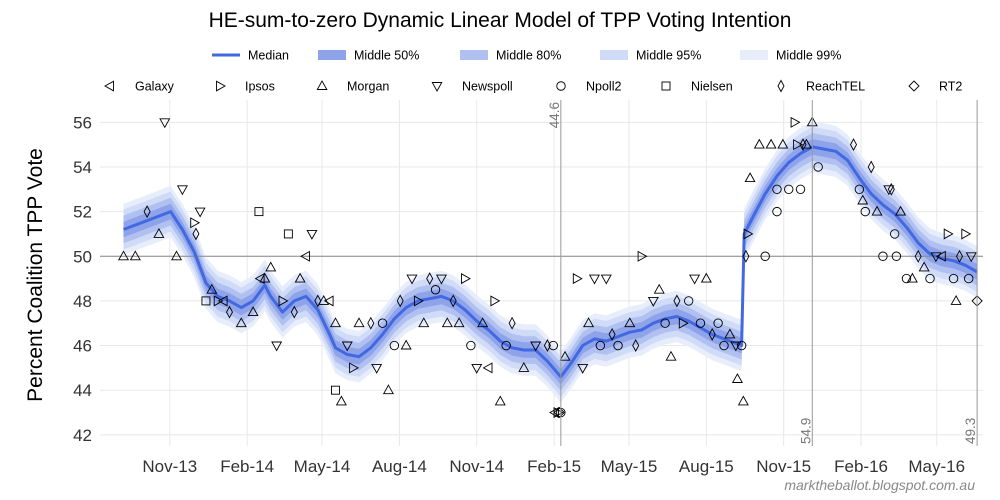 The image size is (1000, 500). What do you see at coordinates (155, 87) in the screenshot?
I see `legend-label: Galaxy` at bounding box center [155, 87].